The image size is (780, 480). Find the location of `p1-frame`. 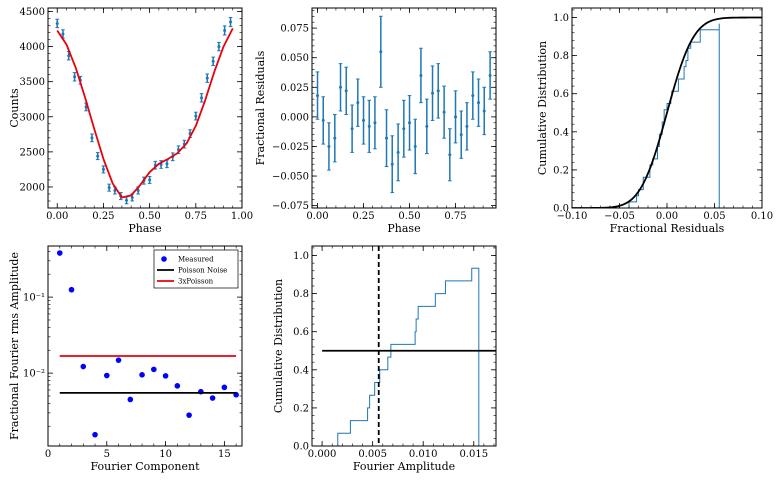

p1-frame is located at coordinates (145, 108).